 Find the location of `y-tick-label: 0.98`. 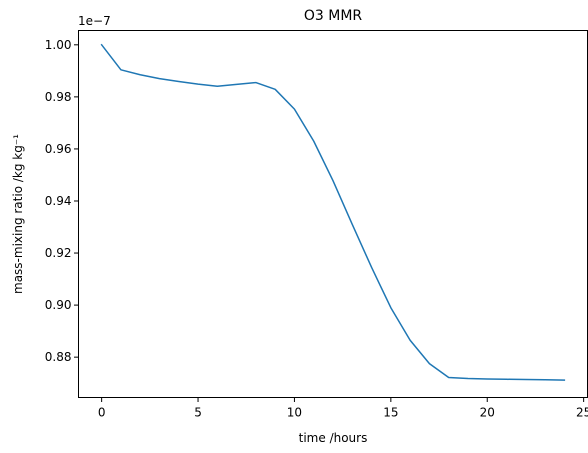

y-tick-label: 0.98 is located at coordinates (58, 97).